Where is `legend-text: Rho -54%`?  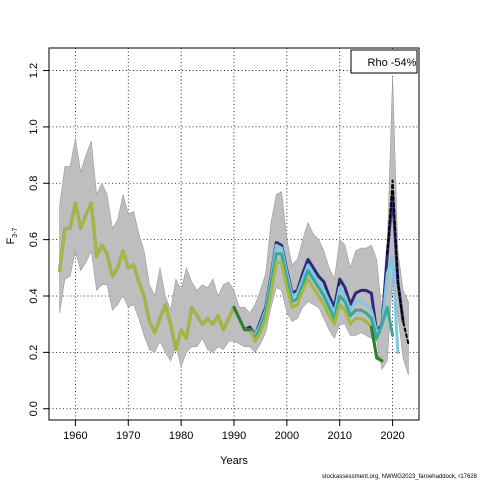 legend-text: Rho -54% is located at coordinates (392, 63).